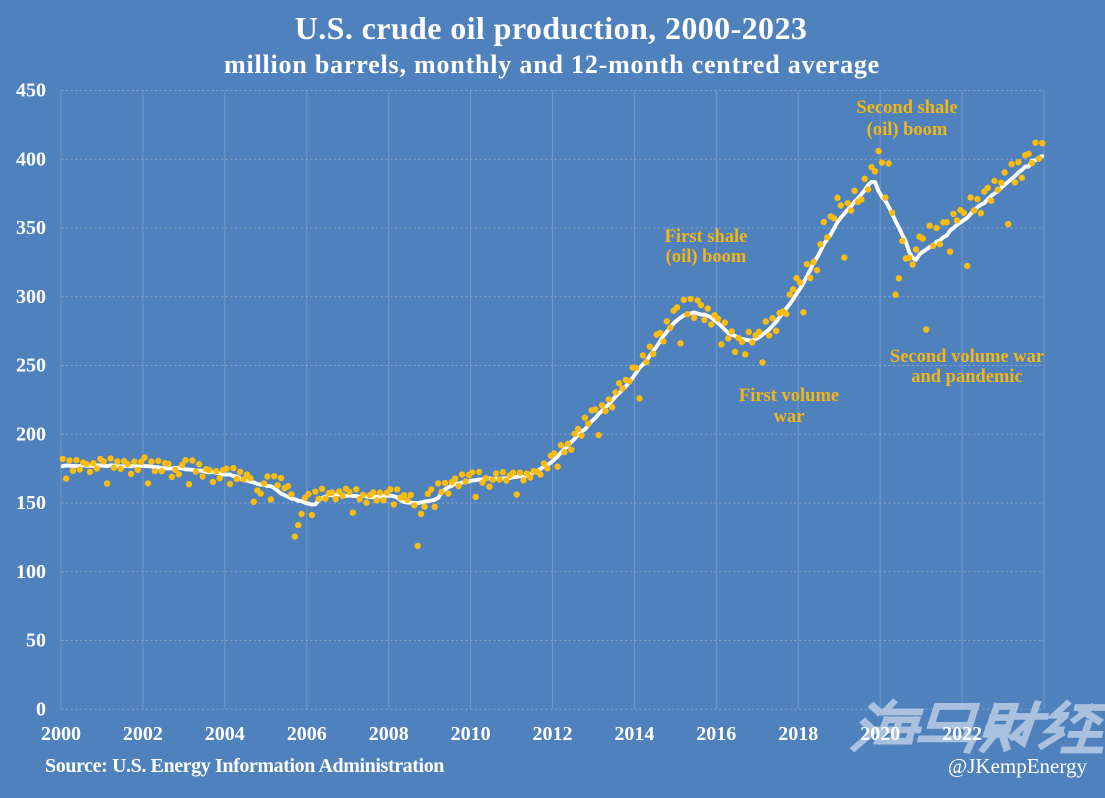 The width and height of the screenshot is (1105, 798). What do you see at coordinates (962, 734) in the screenshot?
I see `svg-text: 2022` at bounding box center [962, 734].